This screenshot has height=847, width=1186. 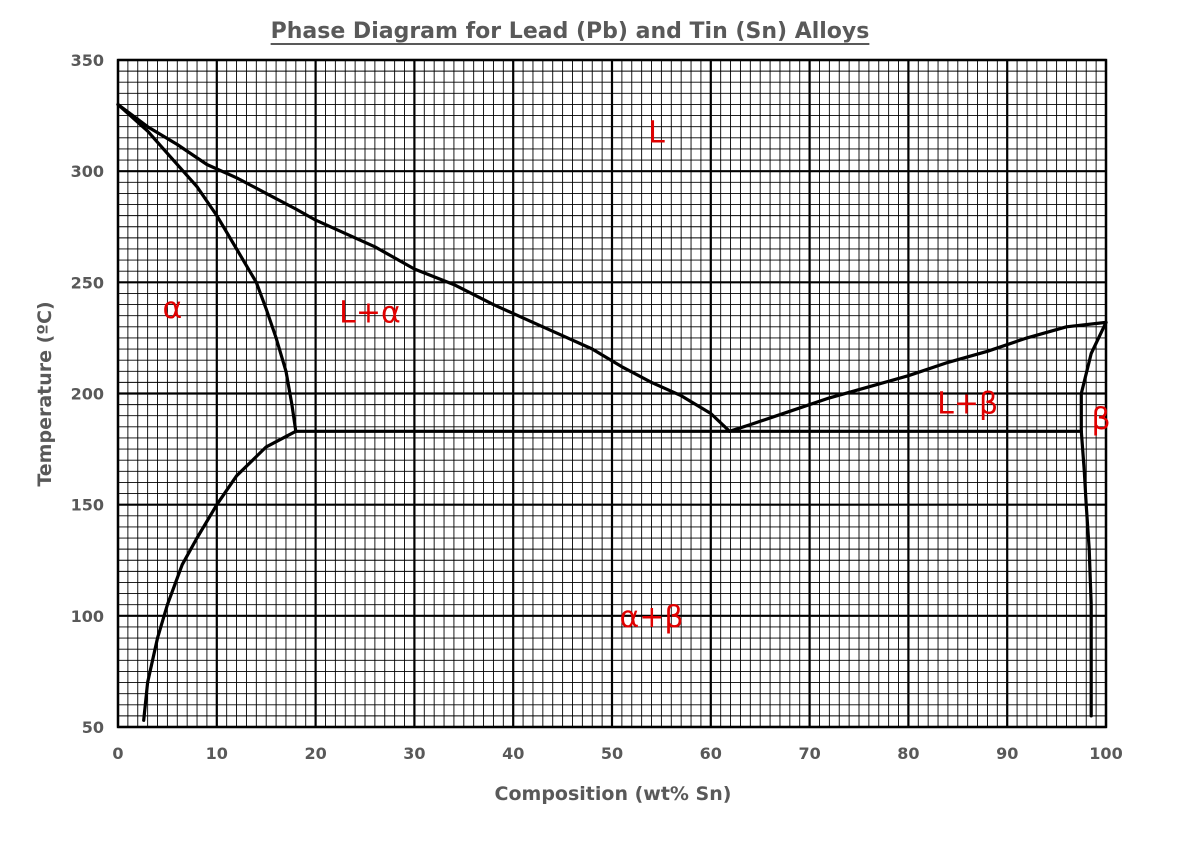 What do you see at coordinates (87, 171) in the screenshot?
I see `y-tick-label: 300` at bounding box center [87, 171].